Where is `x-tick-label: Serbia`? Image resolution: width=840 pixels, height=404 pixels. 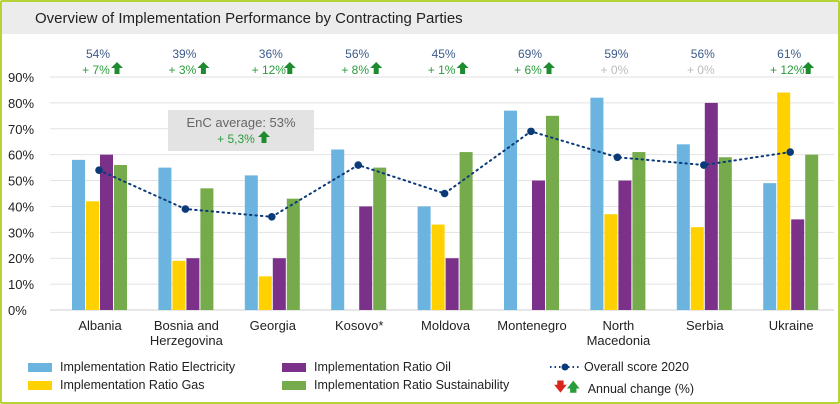
x-tick-label: Serbia is located at coordinates (705, 325).